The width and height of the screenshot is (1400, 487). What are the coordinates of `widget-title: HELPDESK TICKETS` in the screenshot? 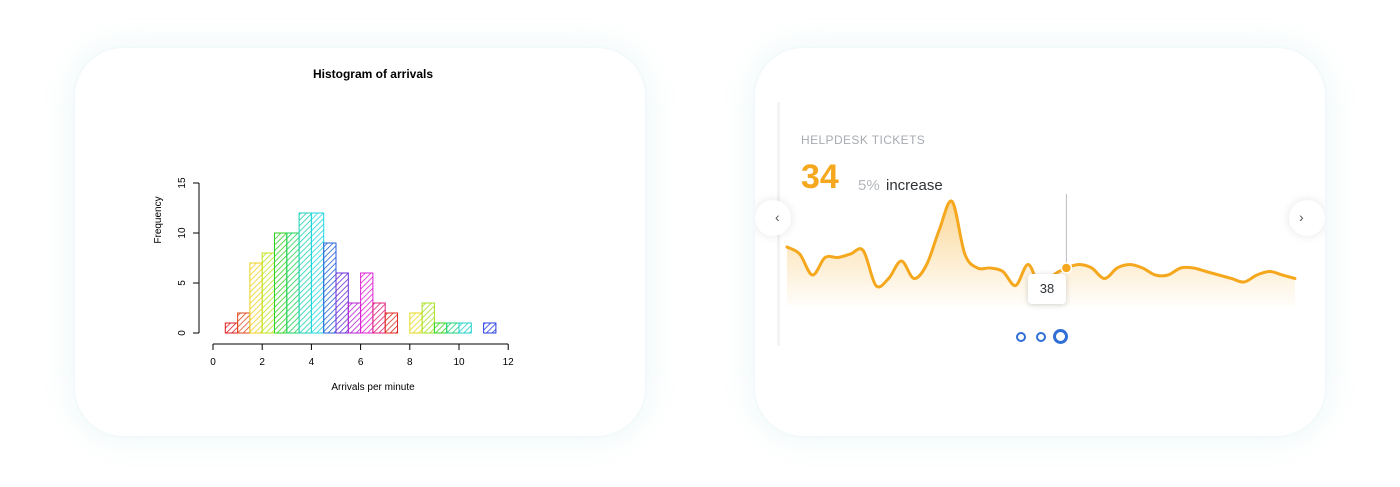 It's located at (863, 140).